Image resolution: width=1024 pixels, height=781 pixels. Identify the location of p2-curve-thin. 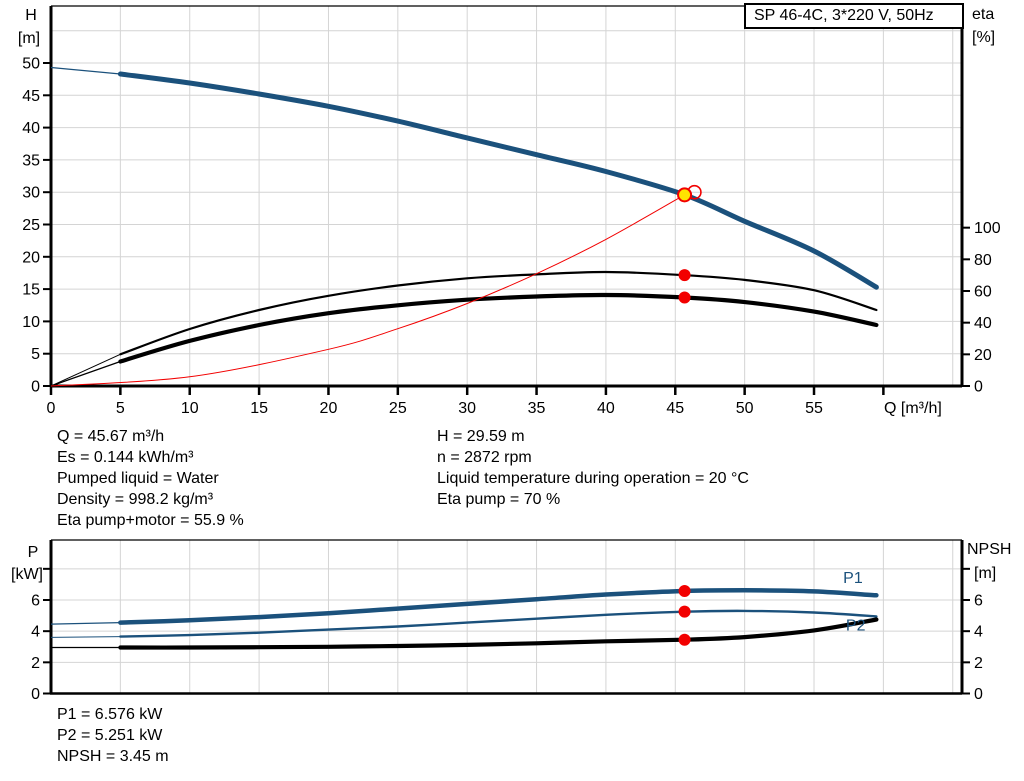
(85, 637).